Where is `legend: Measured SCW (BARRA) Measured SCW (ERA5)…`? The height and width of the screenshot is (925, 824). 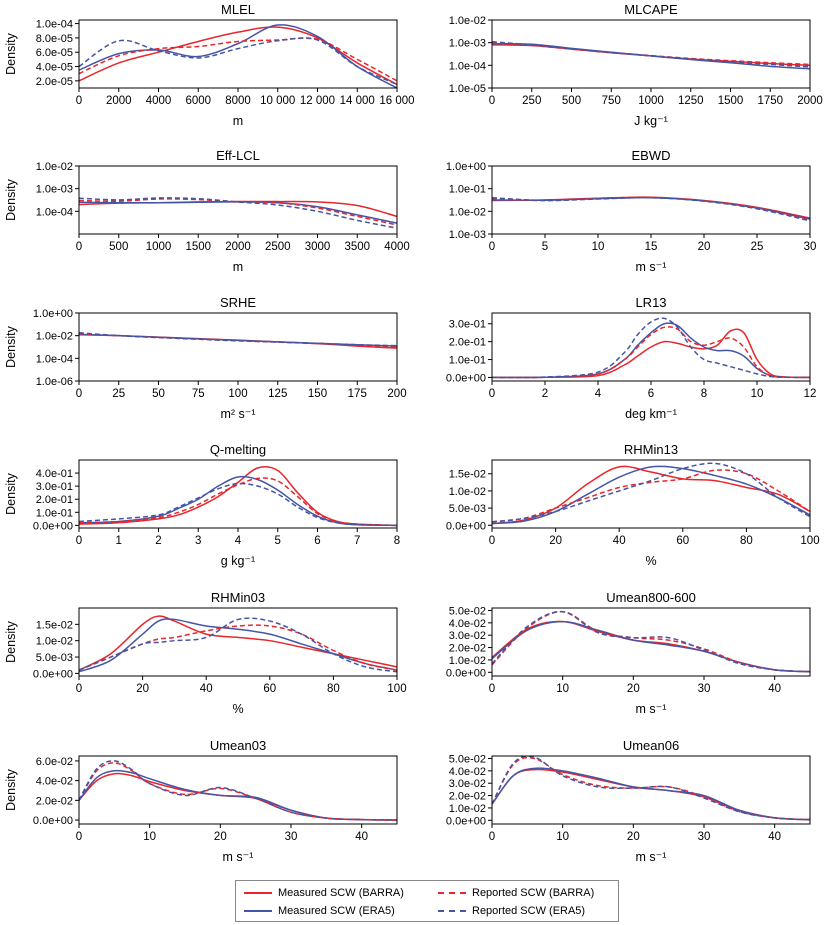 legend: Measured SCW (BARRA) Measured SCW (ERA5)… is located at coordinates (427, 901).